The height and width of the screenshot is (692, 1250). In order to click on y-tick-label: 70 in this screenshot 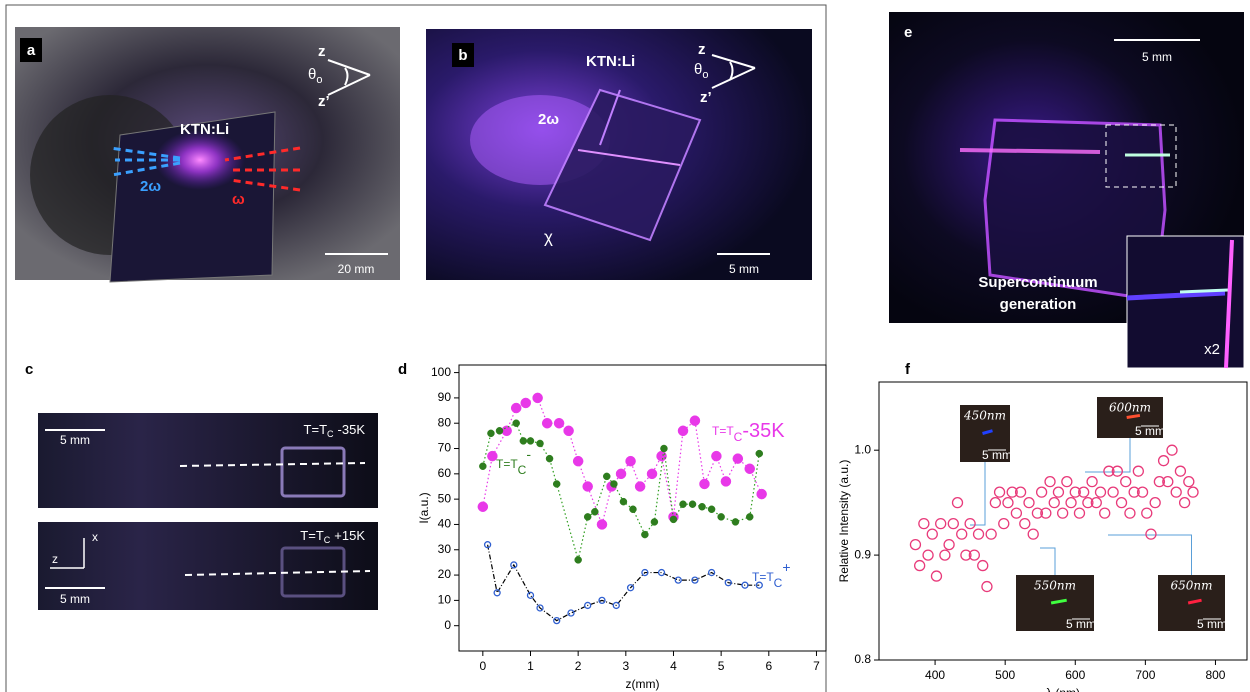, I will do `click(445, 448)`.